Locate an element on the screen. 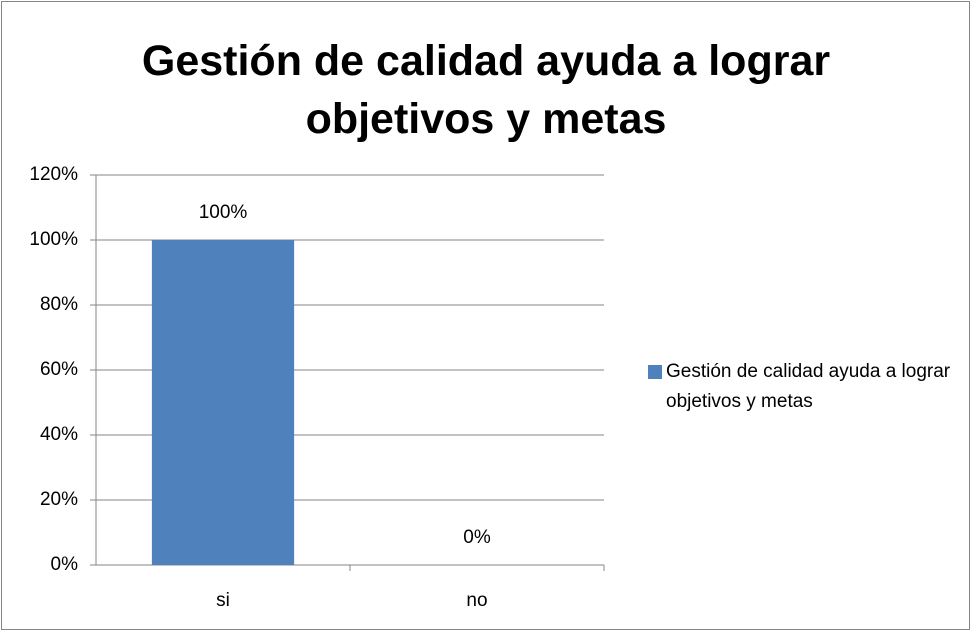 The image size is (972, 632). legend-swatch is located at coordinates (655, 372).